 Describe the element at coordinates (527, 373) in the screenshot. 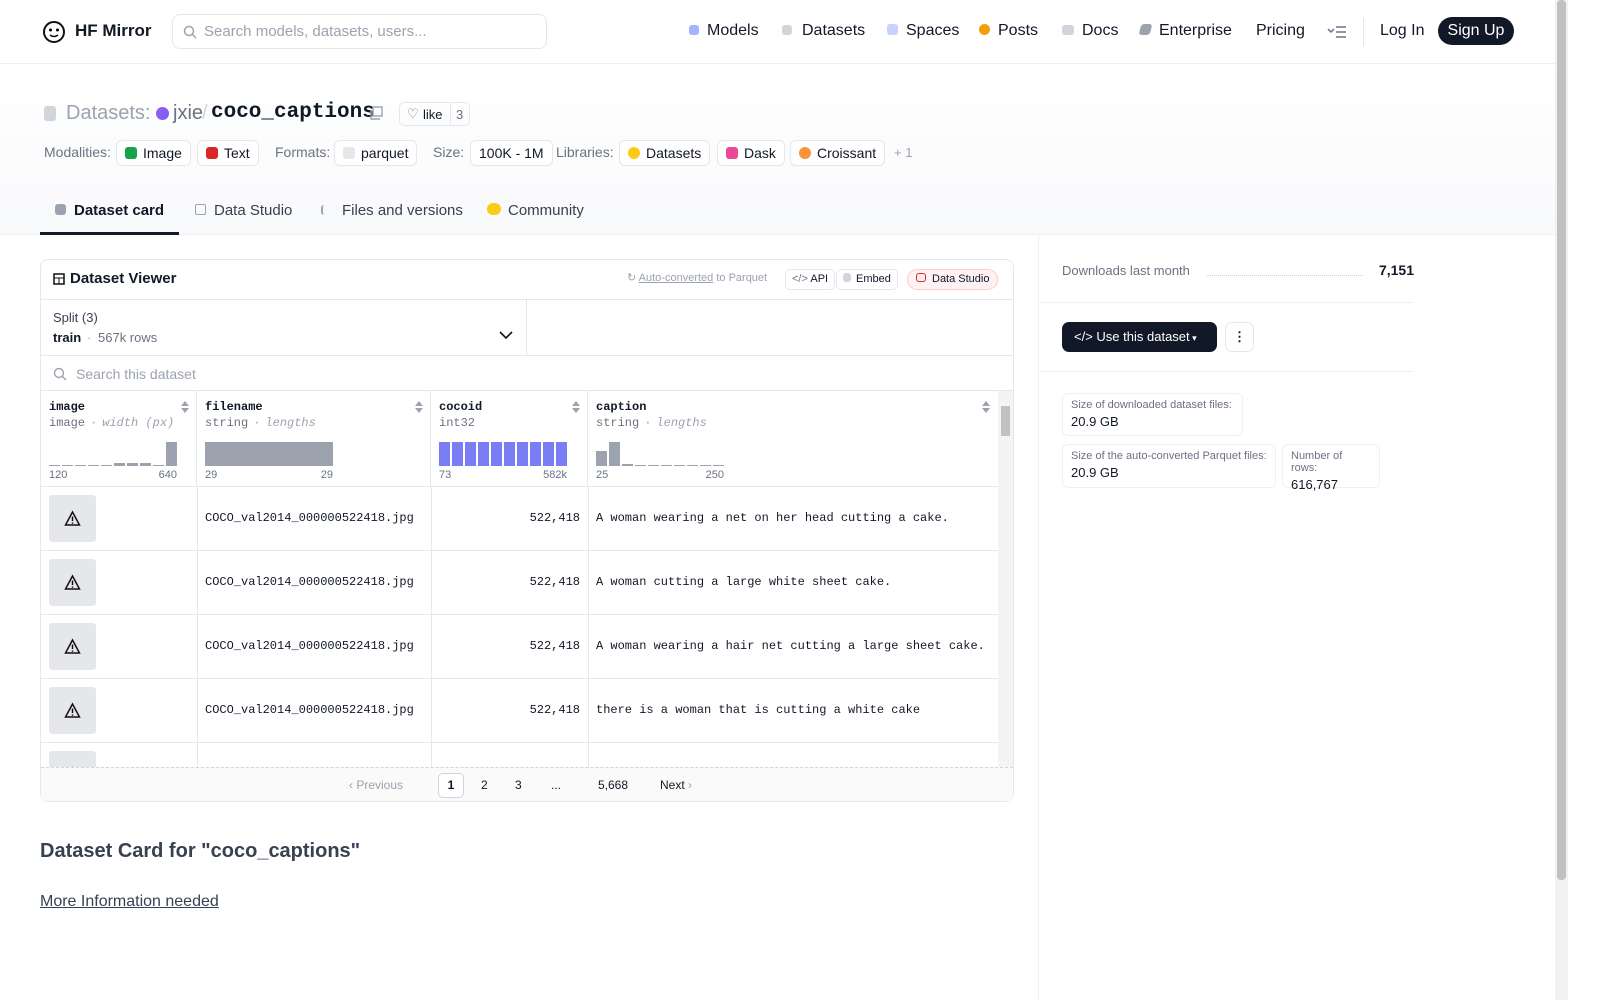

I see `dataset-search: Search this dataset` at that location.